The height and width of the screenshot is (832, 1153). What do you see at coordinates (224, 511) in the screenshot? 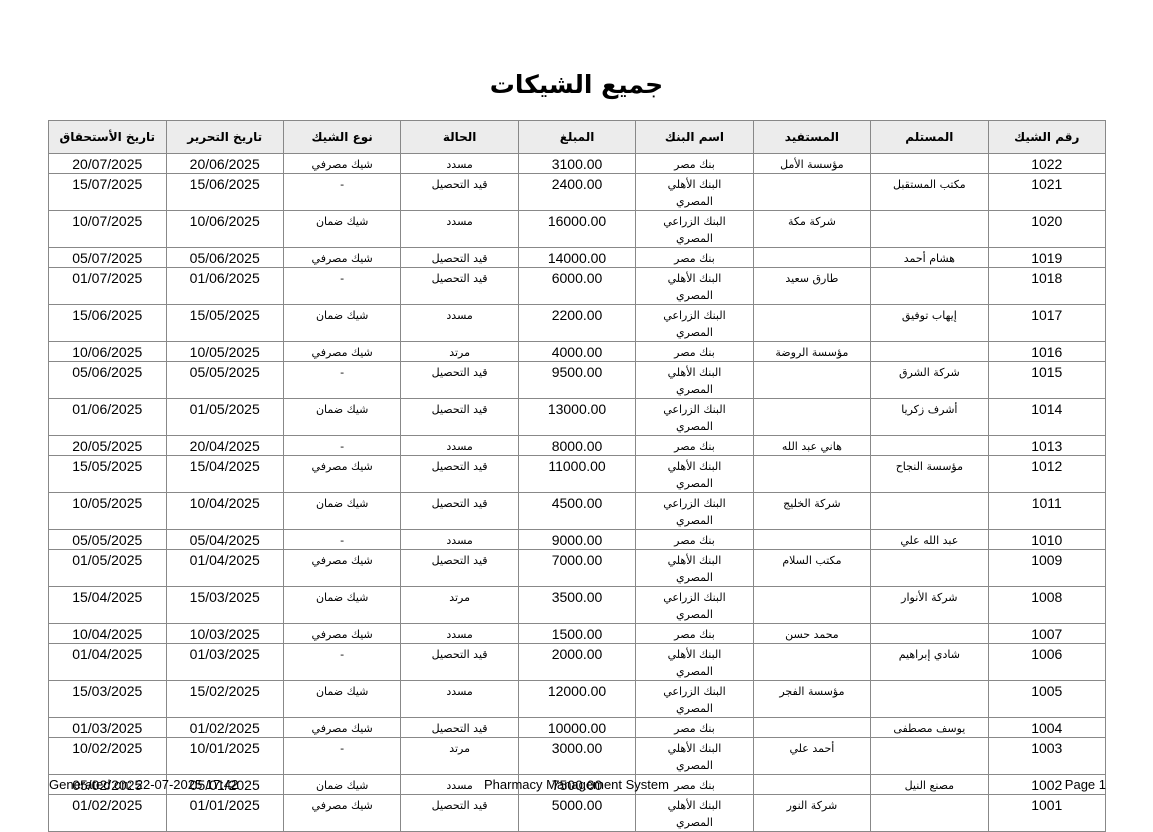
I see `table-cell: 10/04/2025` at bounding box center [224, 511].